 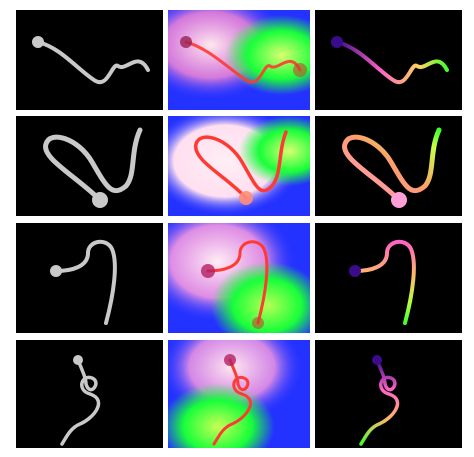 I want to click on heatmap-row4, so click(x=239, y=394).